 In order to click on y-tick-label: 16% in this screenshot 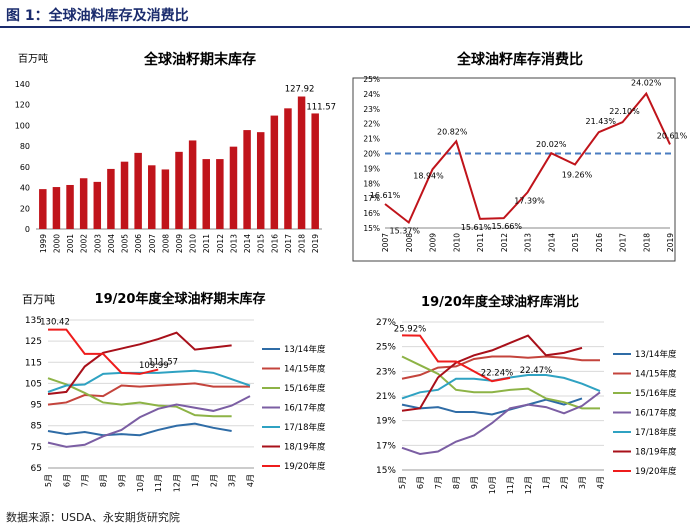, I will do `click(371, 213)`.